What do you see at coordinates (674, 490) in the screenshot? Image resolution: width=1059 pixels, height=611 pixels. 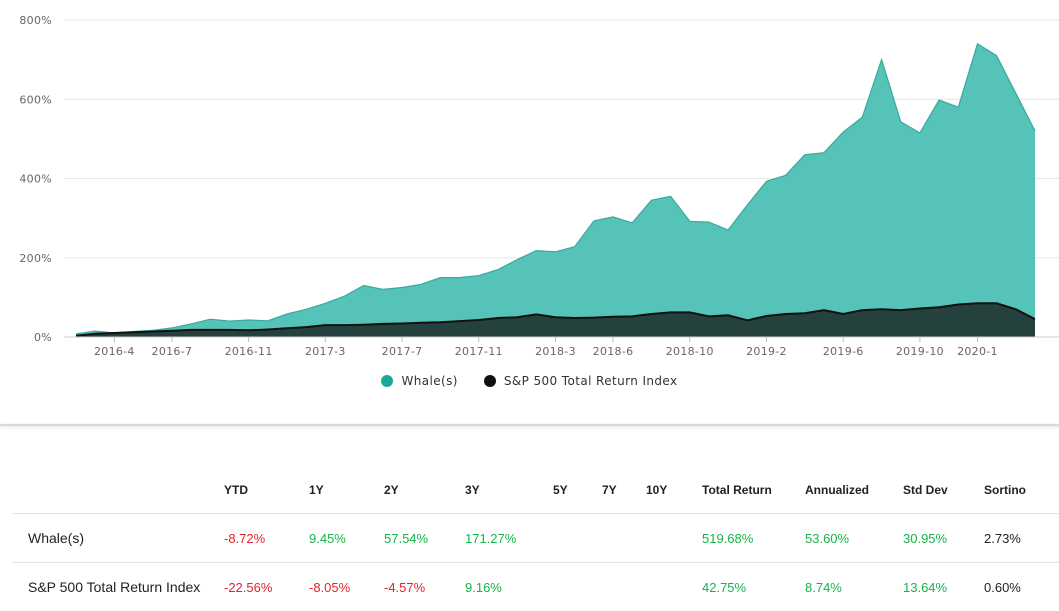 I see `header-10y: 10Y` at bounding box center [674, 490].